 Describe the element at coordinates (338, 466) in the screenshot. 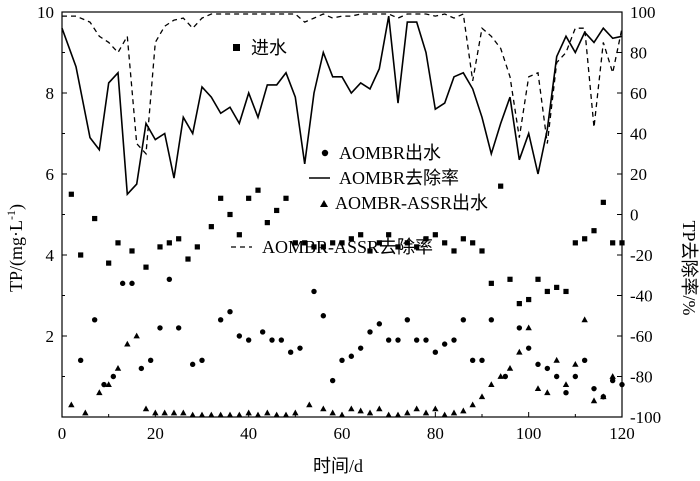

I see `x-axis-label: 时间/d` at that location.